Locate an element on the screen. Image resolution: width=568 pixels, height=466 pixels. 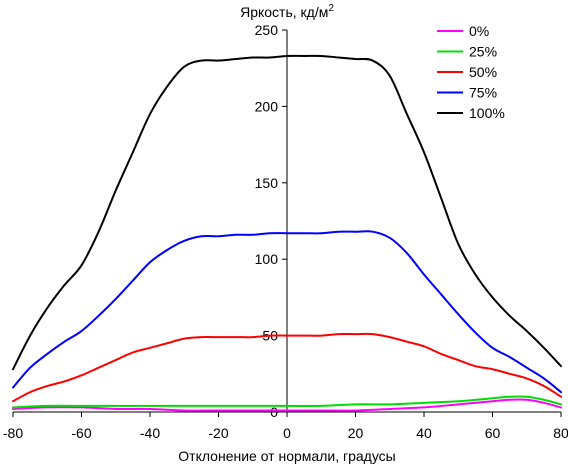
x-tick-label: -80 is located at coordinates (13, 433).